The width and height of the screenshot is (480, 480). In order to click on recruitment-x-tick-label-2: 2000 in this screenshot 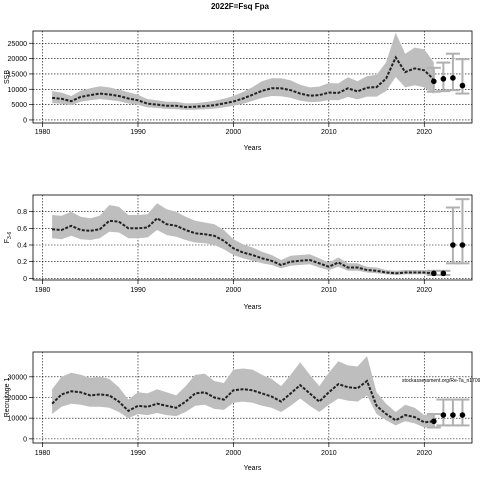, I will do `click(234, 453)`.